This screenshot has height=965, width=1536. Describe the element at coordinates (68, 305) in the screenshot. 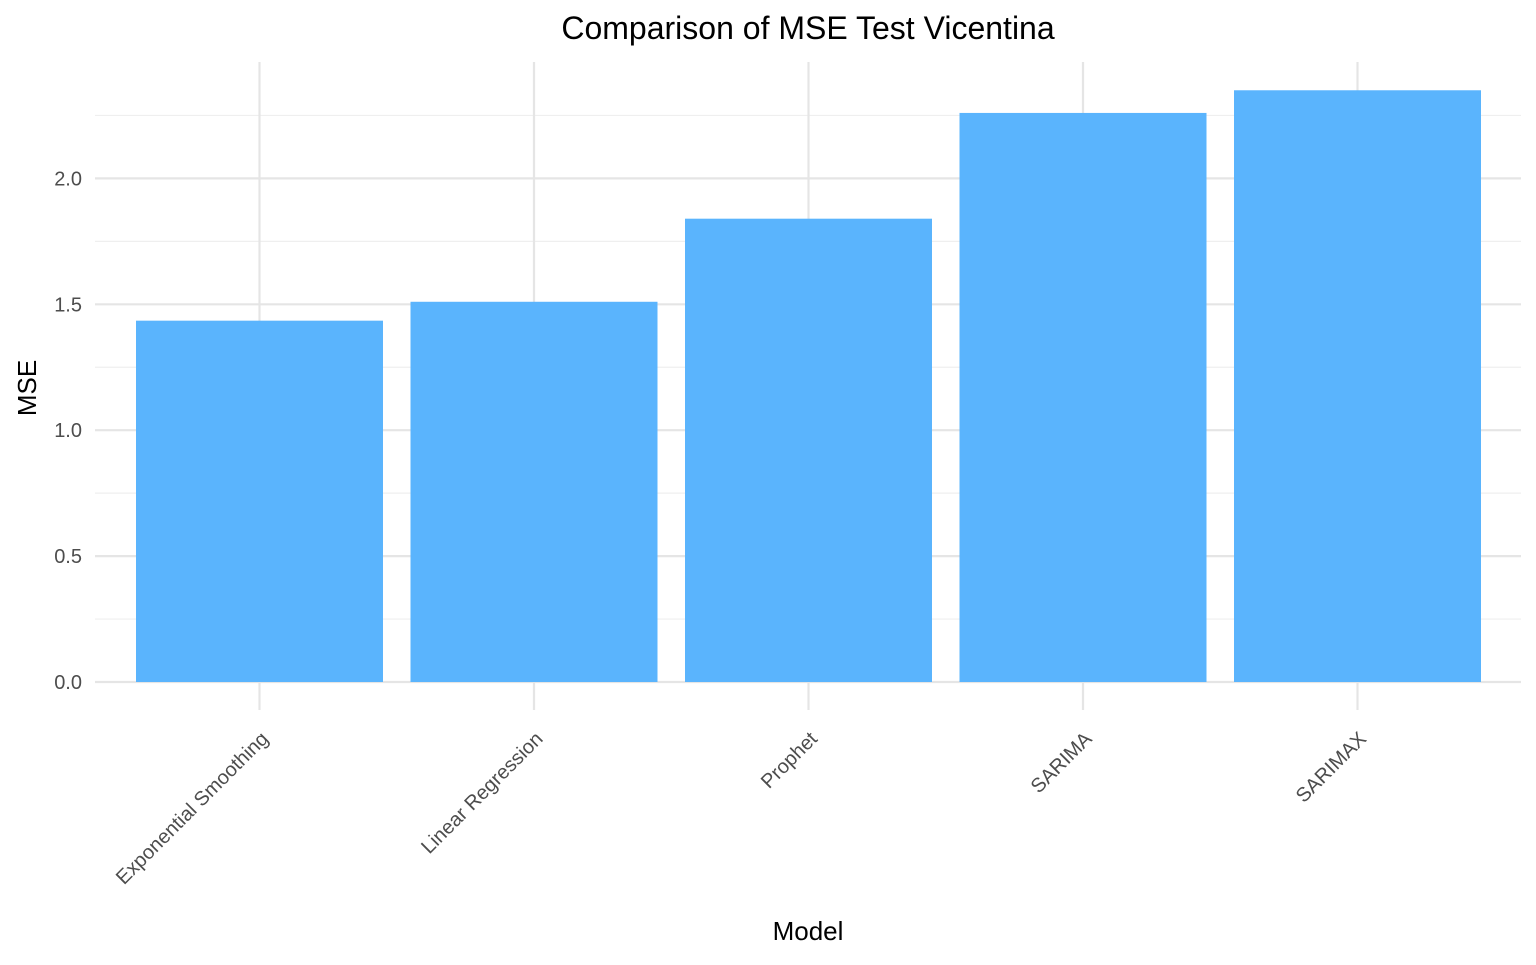

I see `y-tick-label: 1.5` at that location.